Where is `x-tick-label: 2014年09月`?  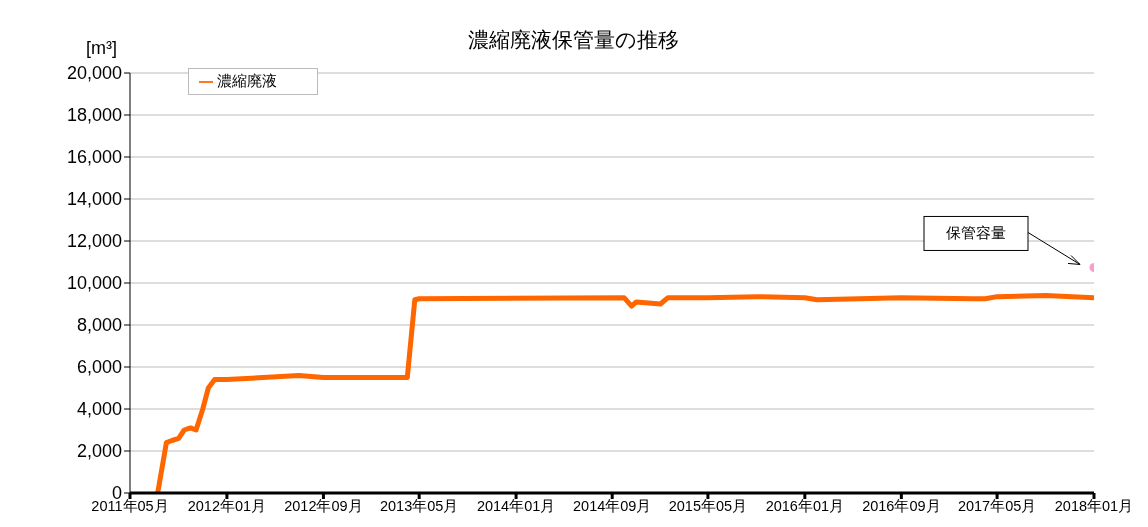
x-tick-label: 2014年09月 is located at coordinates (612, 506).